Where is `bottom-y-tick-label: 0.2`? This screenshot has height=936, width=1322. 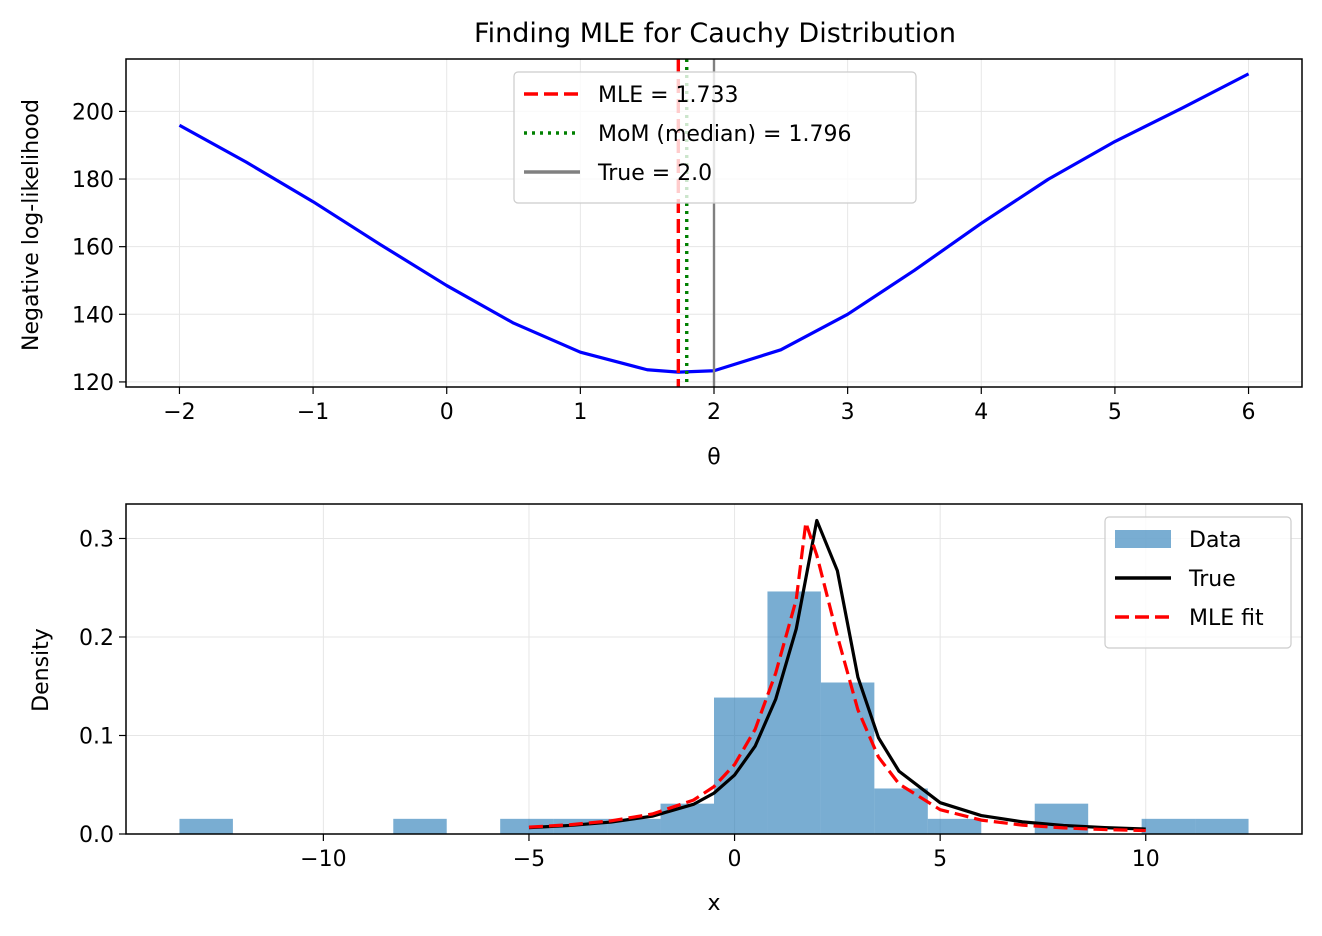 bottom-y-tick-label: 0.2 is located at coordinates (96, 638).